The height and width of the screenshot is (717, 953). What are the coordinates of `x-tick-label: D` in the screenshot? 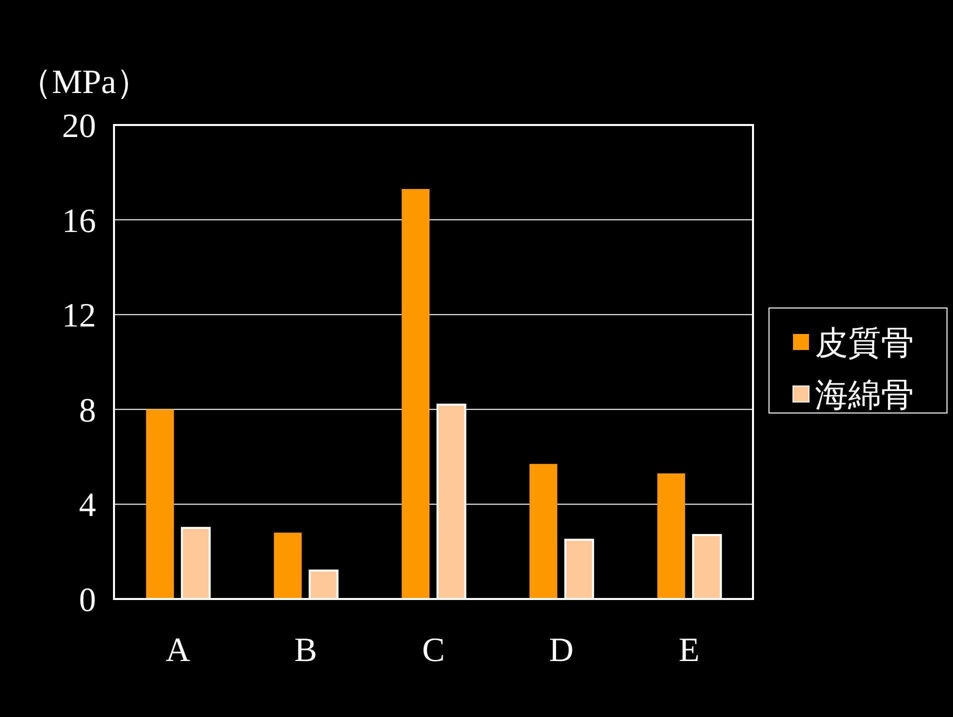 It's located at (561, 650).